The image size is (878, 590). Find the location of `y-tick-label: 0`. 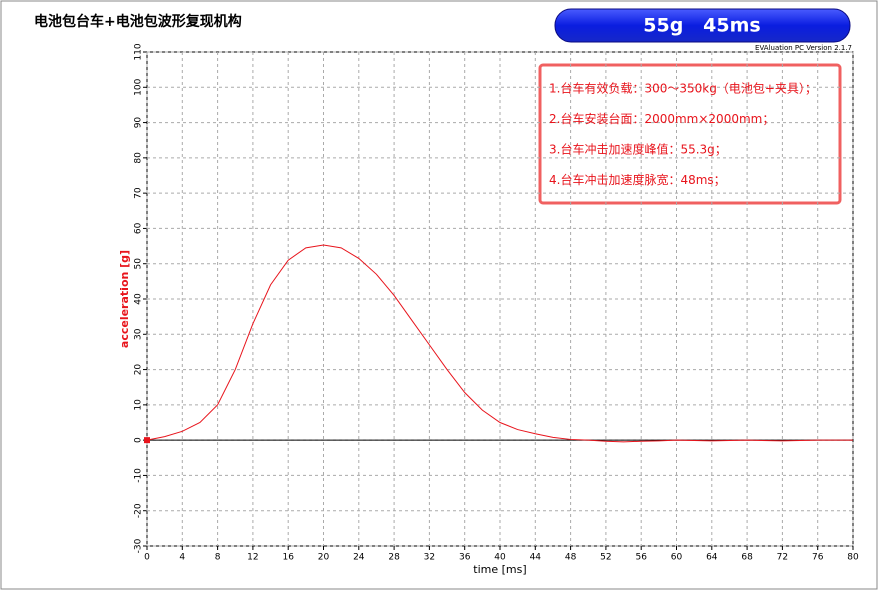

y-tick-label: 0 is located at coordinates (139, 440).